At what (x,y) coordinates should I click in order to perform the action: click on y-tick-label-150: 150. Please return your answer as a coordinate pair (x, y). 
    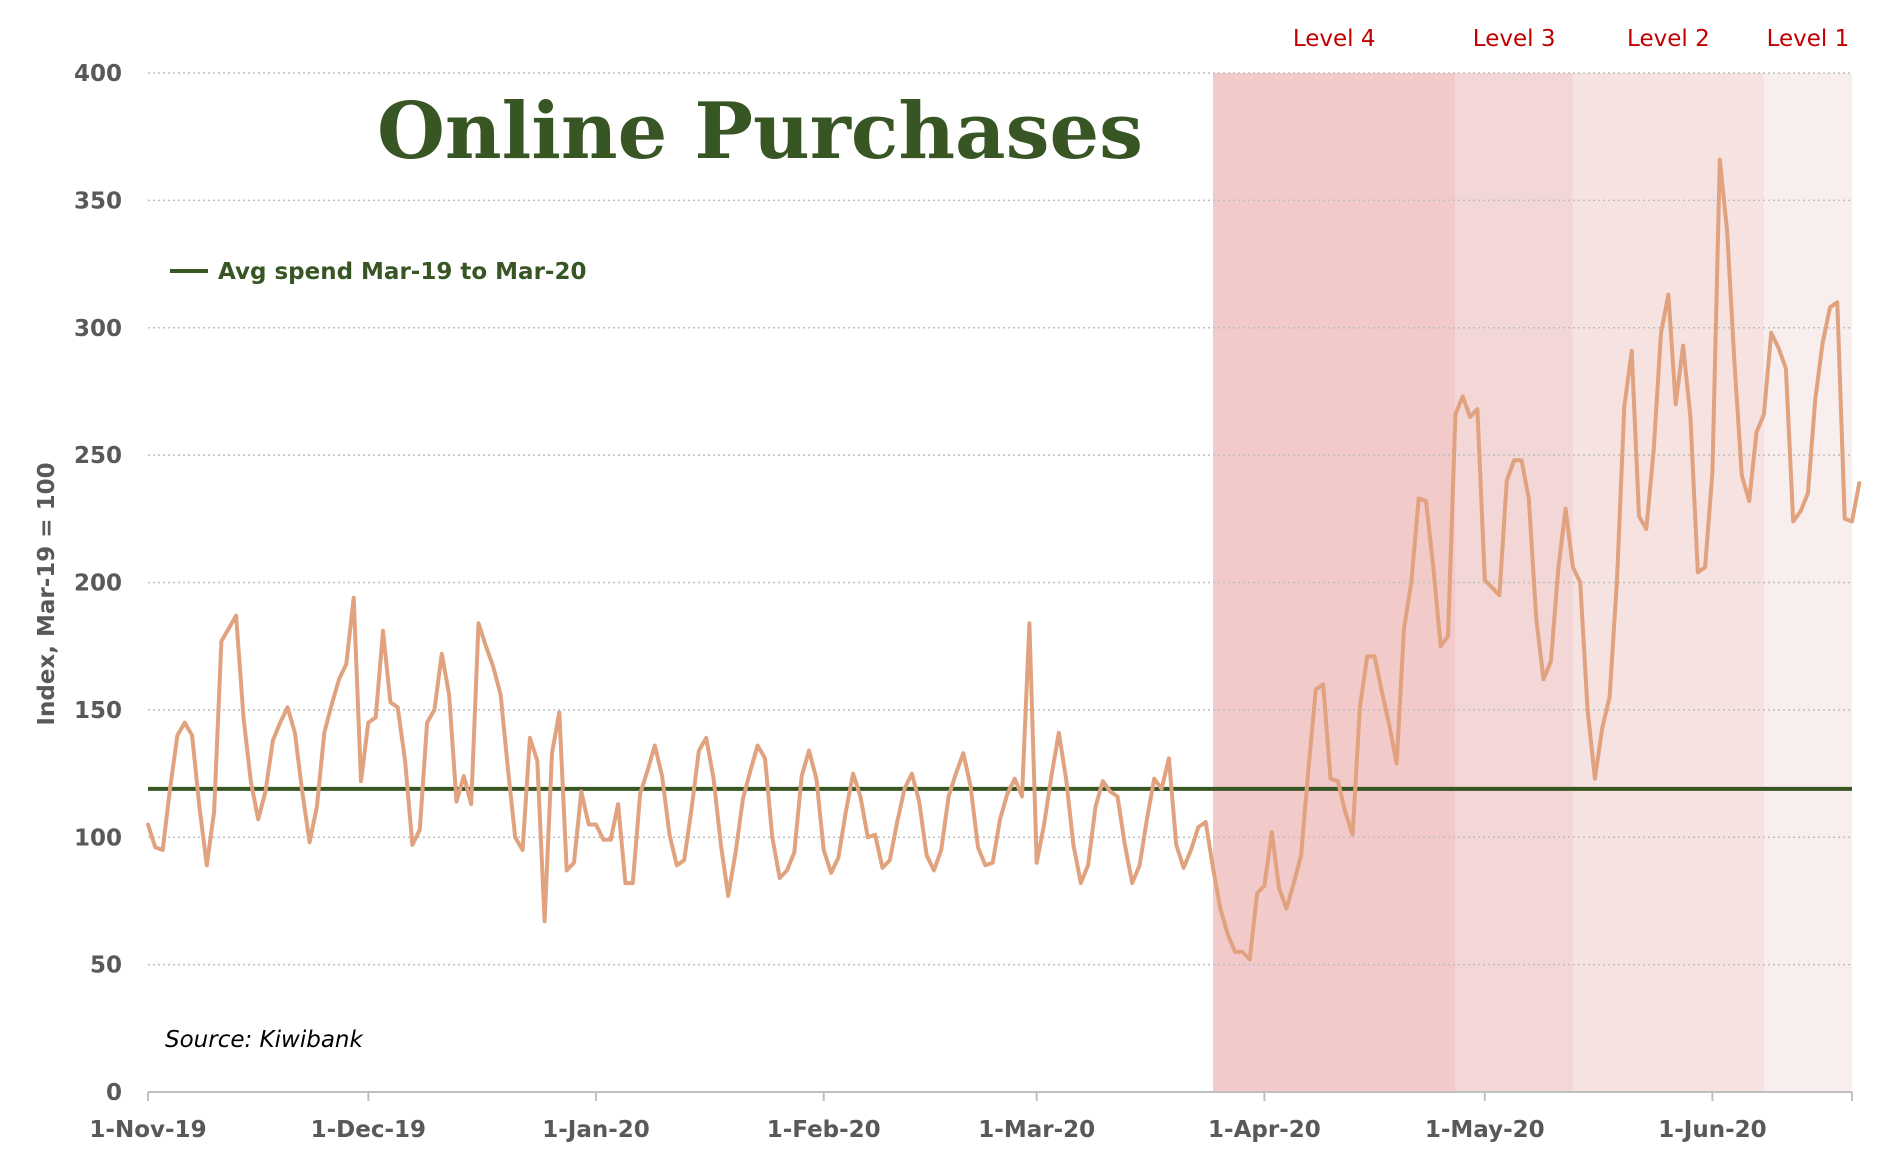
    Looking at the image, I should click on (98, 711).